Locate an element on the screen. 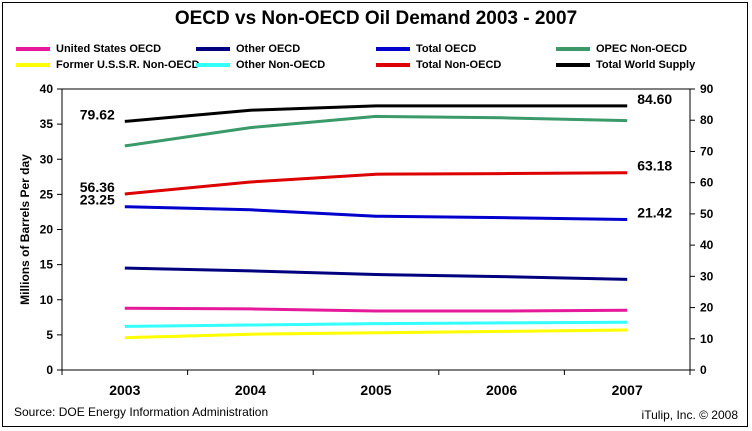 The height and width of the screenshot is (431, 752). data-label: 21.42 is located at coordinates (654, 213).